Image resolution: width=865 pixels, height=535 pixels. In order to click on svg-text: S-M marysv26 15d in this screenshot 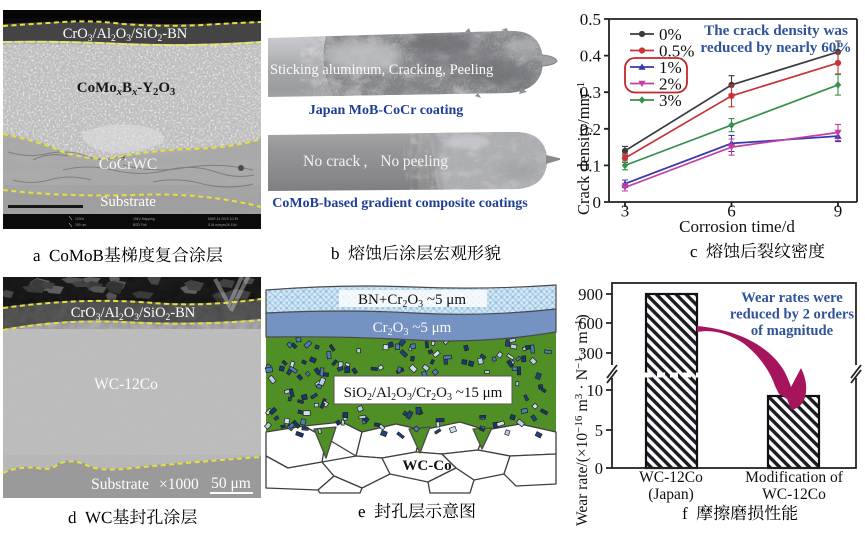, I will do `click(222, 225)`.